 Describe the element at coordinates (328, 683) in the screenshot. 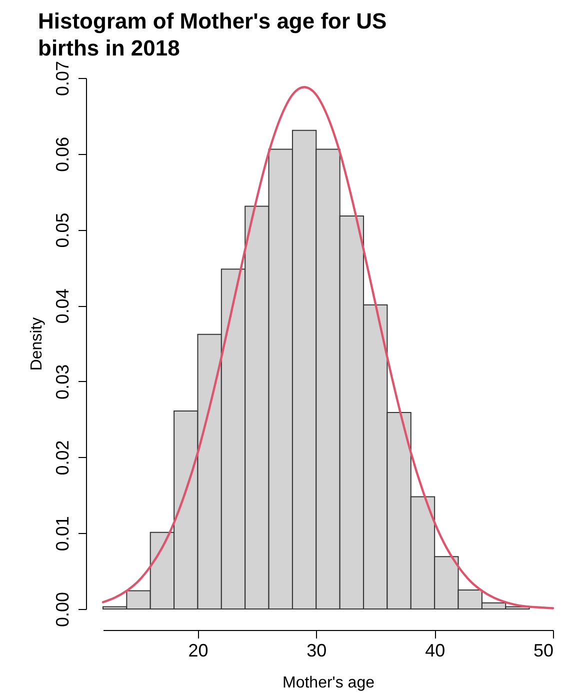

I see `x-axis-title: Mother's age` at that location.